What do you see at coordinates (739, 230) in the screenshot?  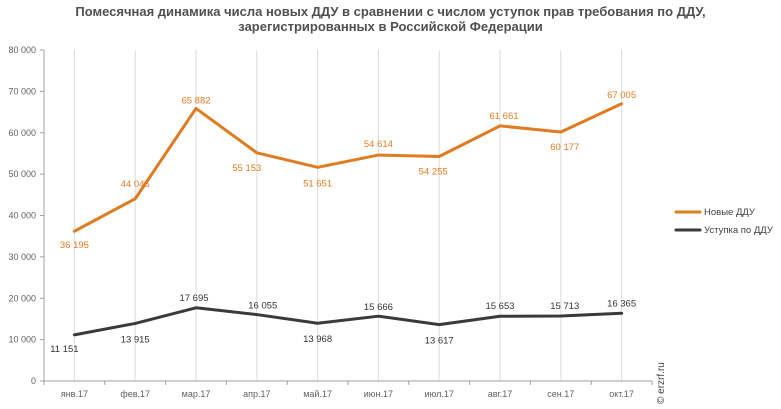 I see `legend-label: Уступка по ДДУ` at bounding box center [739, 230].